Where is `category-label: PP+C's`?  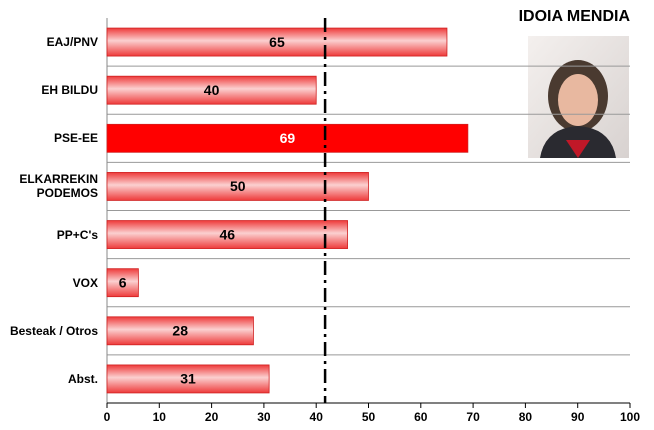
category-label: PP+C's is located at coordinates (77, 234).